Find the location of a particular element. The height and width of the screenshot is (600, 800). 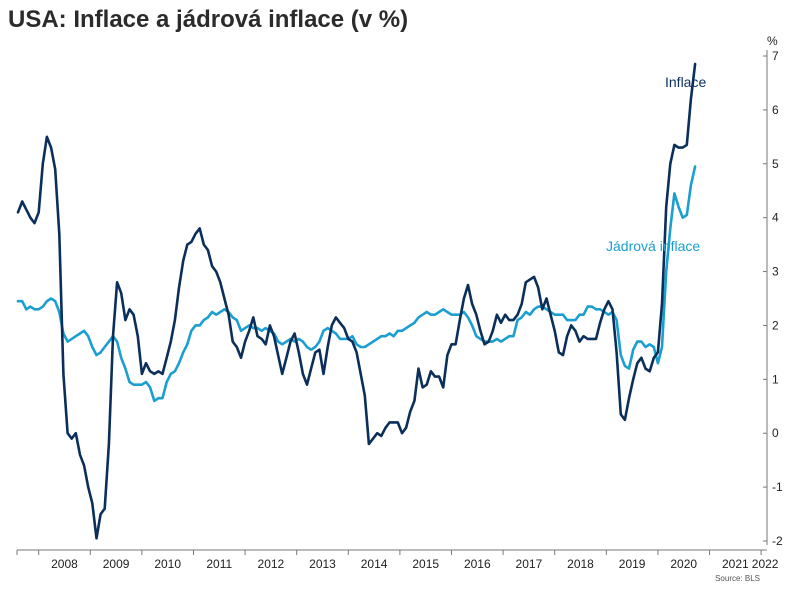

x-tick-label: 2017 is located at coordinates (529, 564).